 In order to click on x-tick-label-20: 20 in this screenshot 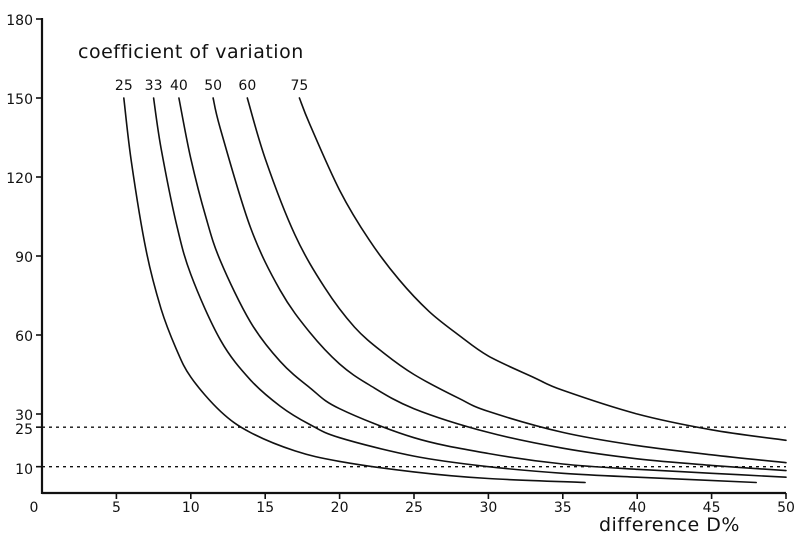, I will do `click(340, 508)`.